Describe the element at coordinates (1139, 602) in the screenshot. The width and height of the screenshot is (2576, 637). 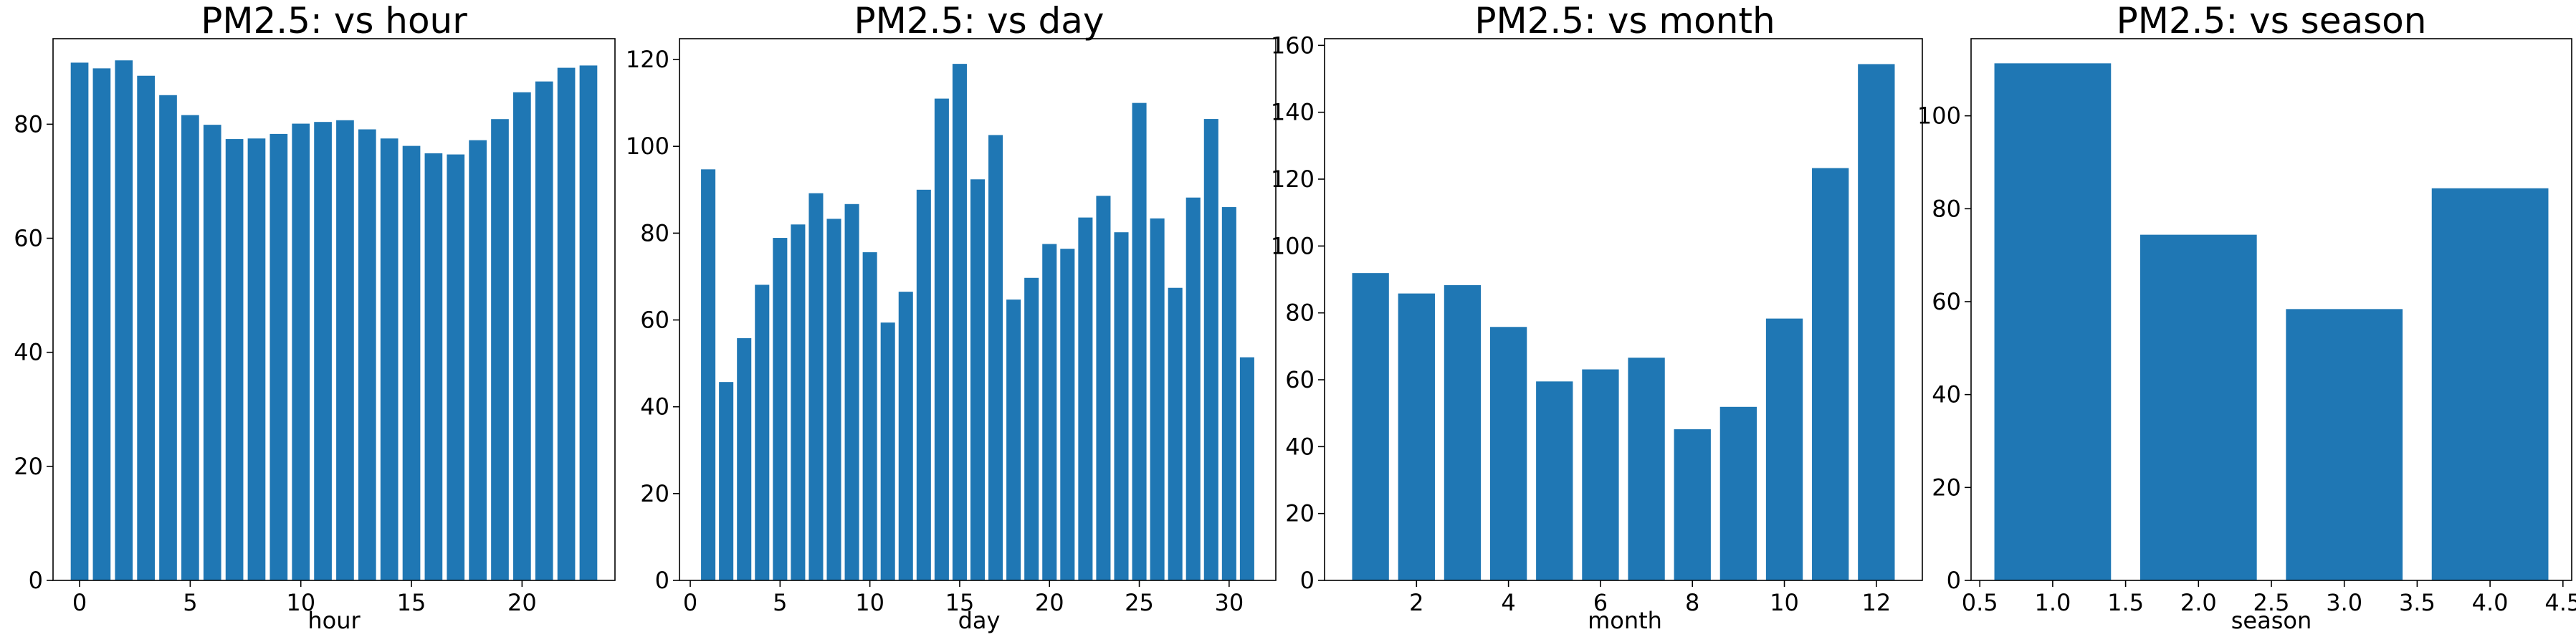
I see `x-tick-label: 25` at that location.